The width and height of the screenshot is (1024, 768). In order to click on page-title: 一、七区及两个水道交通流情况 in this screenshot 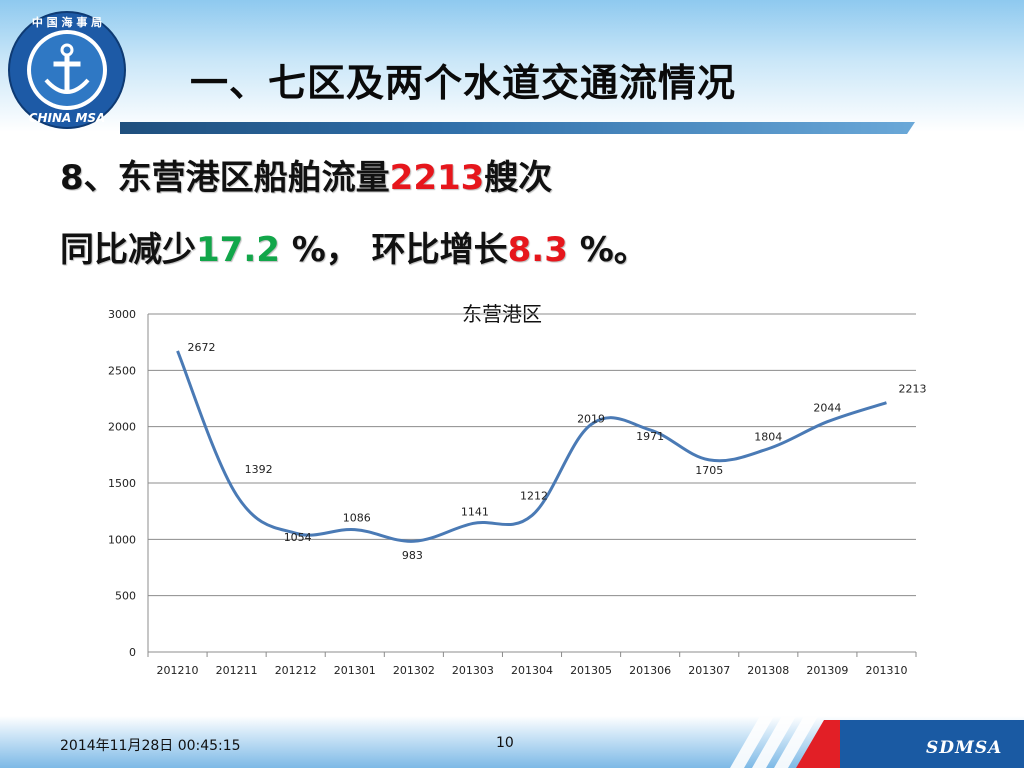, I will do `click(463, 83)`.